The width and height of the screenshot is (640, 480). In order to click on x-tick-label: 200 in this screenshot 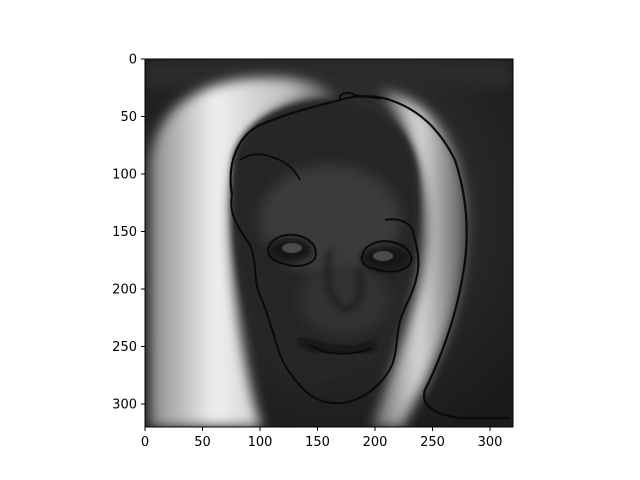, I will do `click(375, 442)`.